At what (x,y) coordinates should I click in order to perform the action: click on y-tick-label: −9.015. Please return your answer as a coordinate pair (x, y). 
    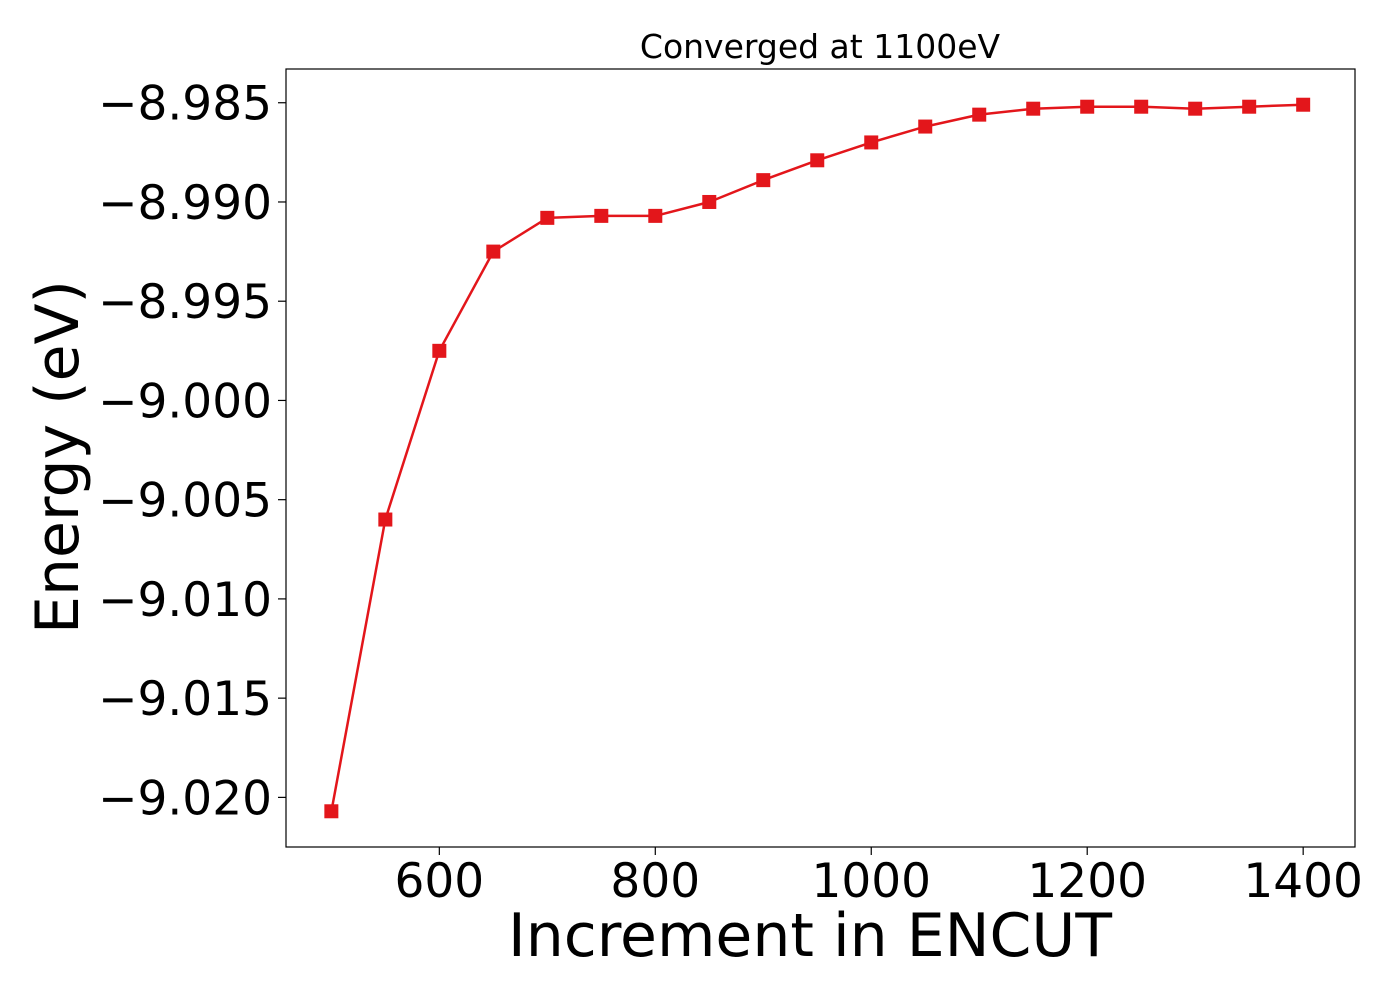
    Looking at the image, I should click on (185, 699).